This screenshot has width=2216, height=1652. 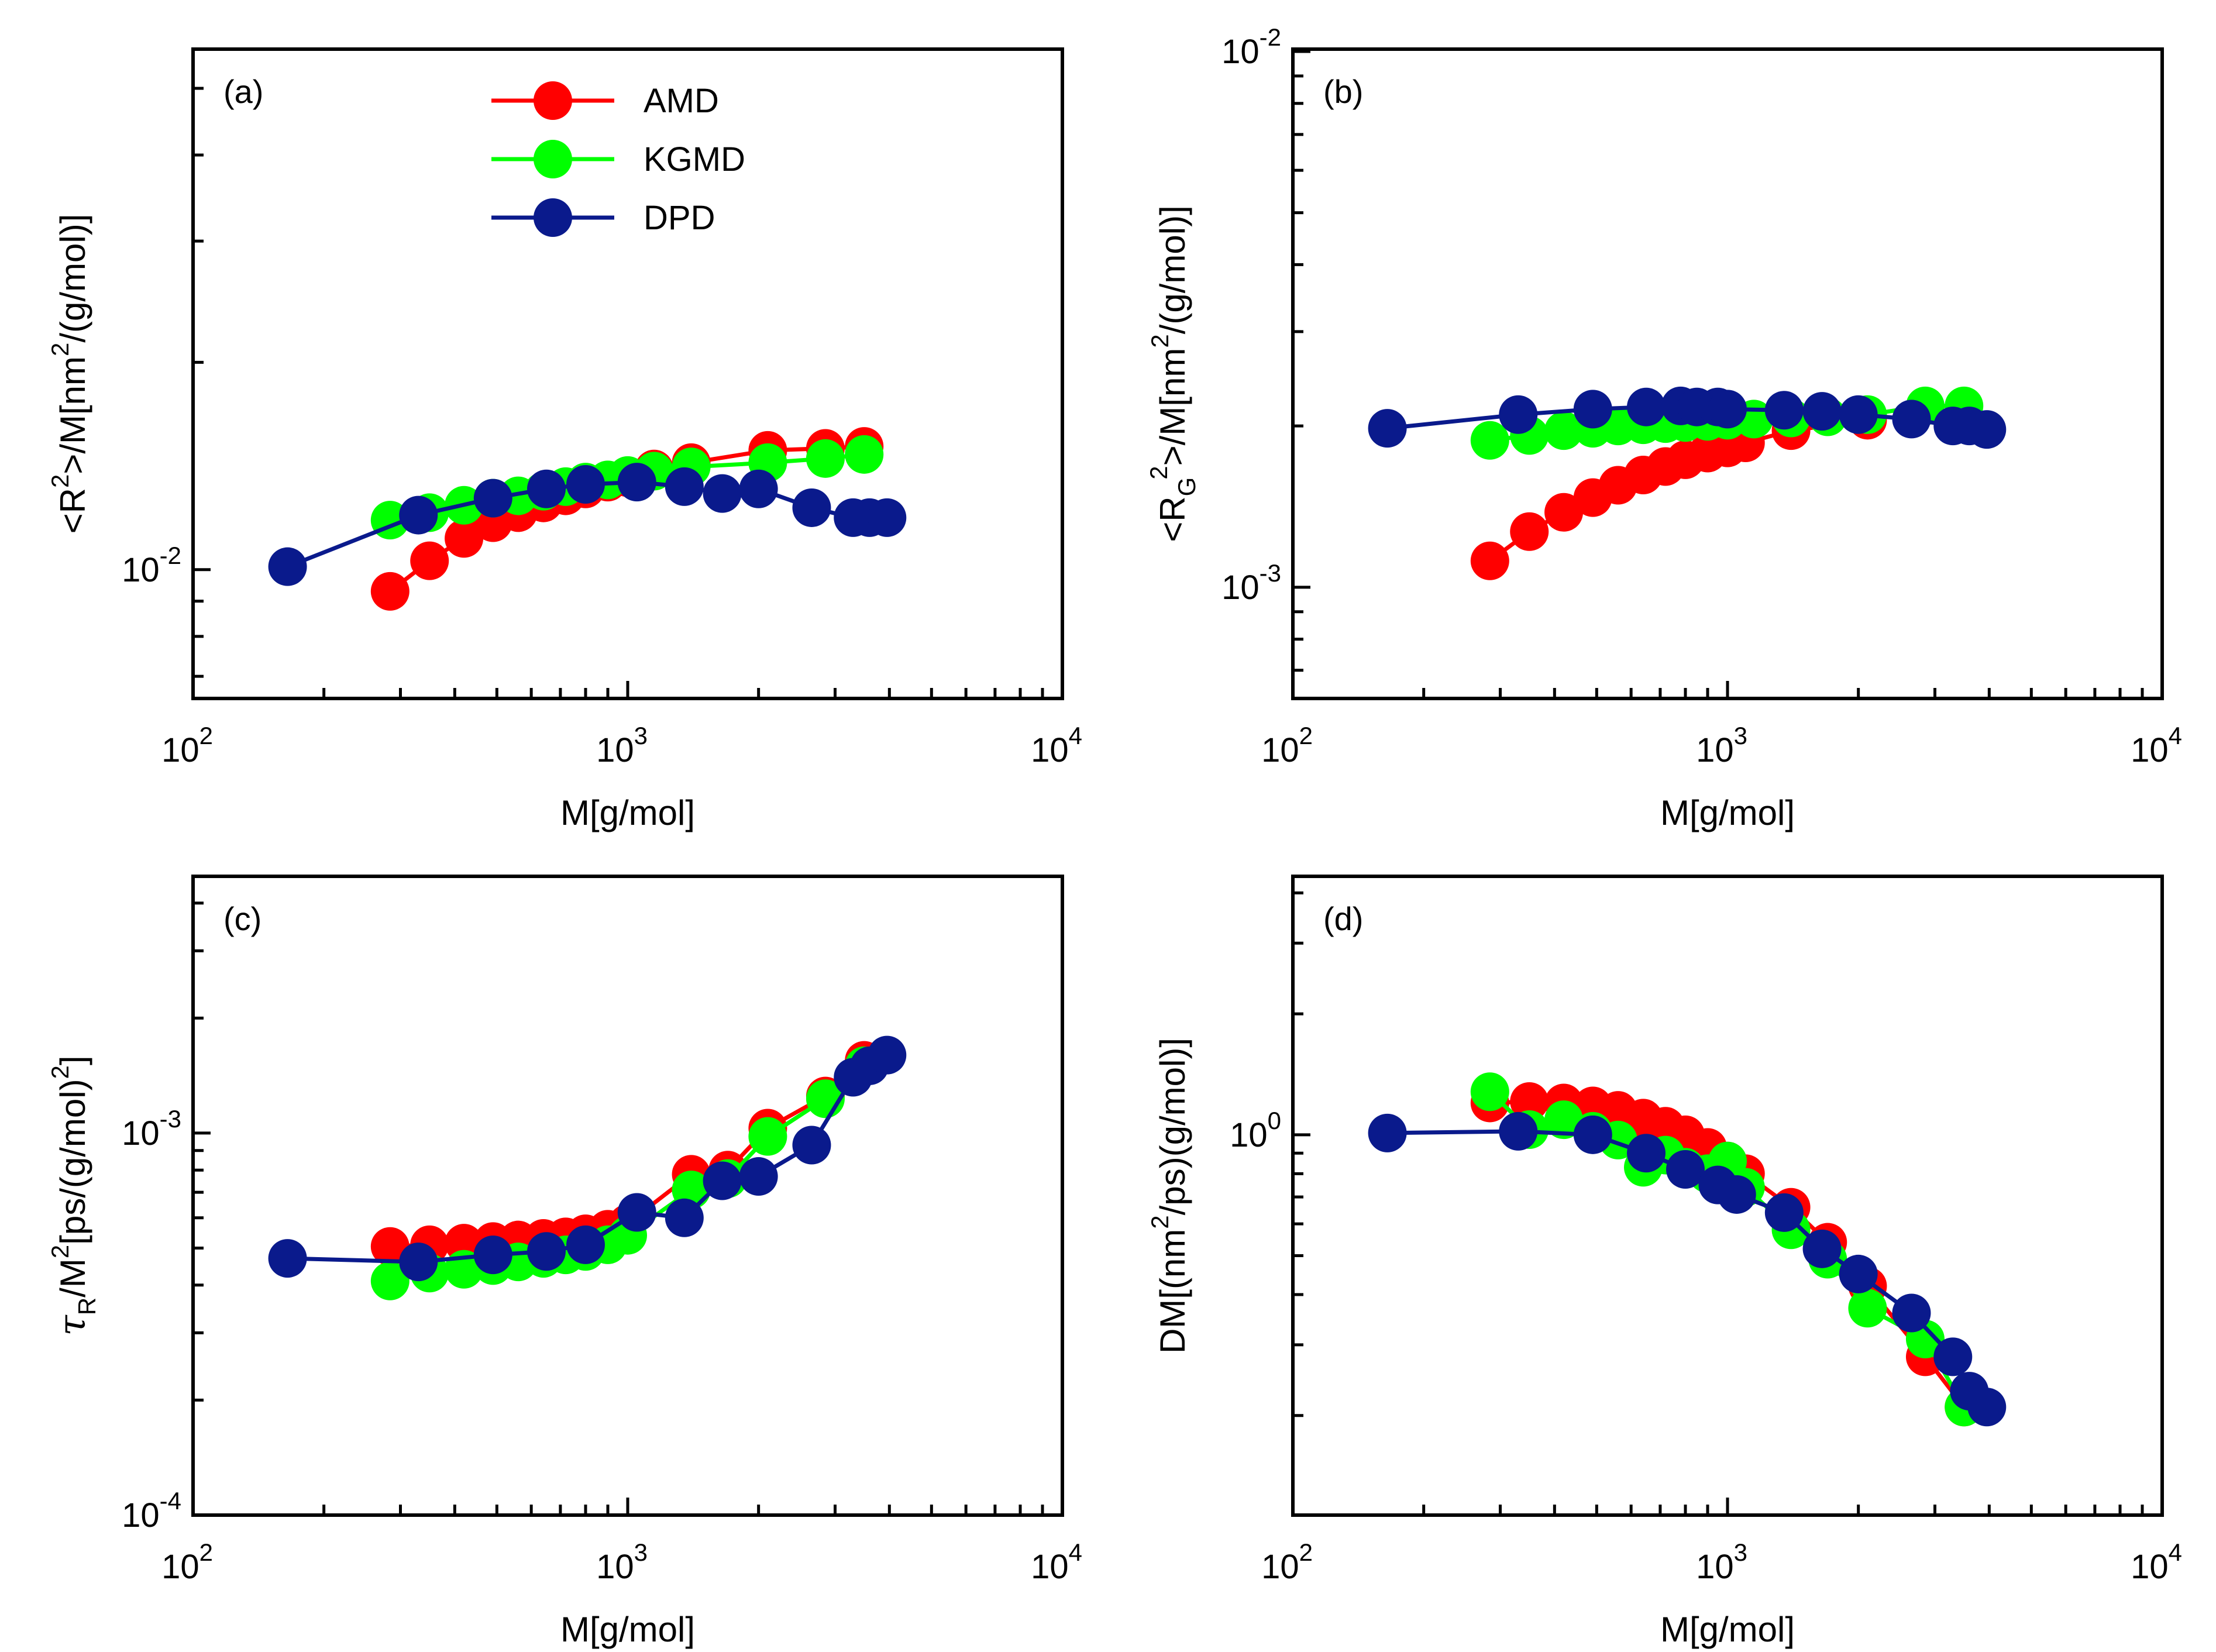 What do you see at coordinates (1343, 91) in the screenshot?
I see `panel-label: (b)` at bounding box center [1343, 91].